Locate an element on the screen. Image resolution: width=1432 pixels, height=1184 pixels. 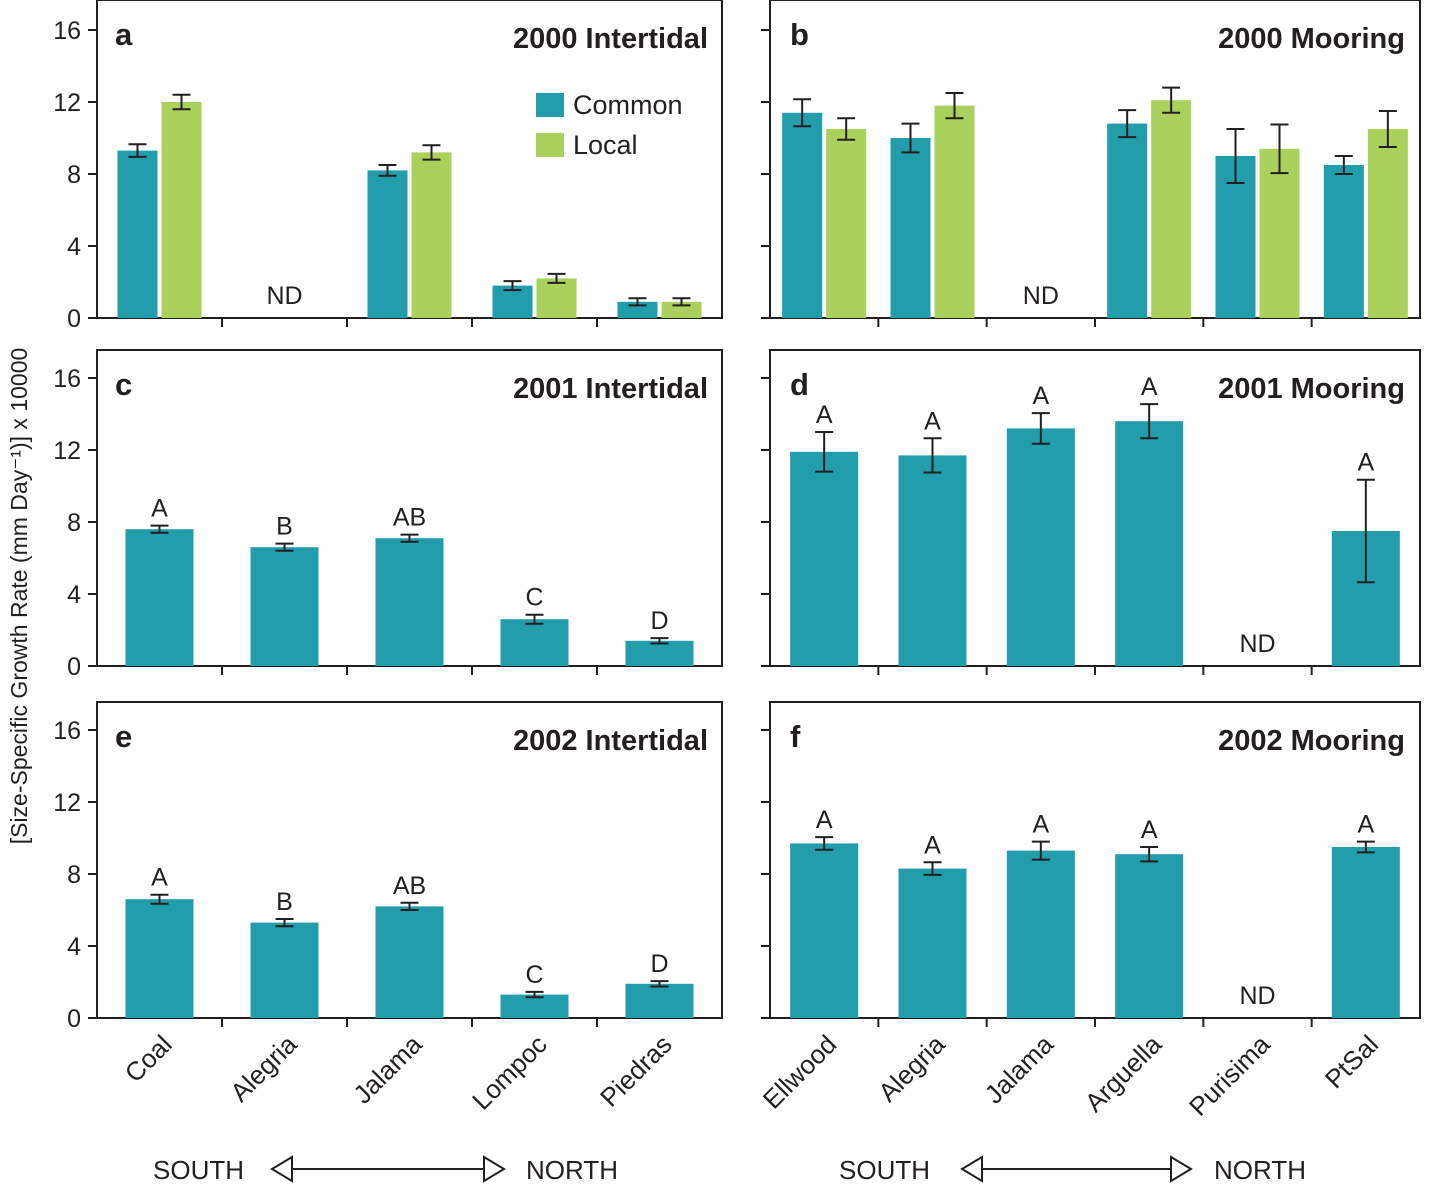
category-label: Lompoc is located at coordinates (509, 1072).